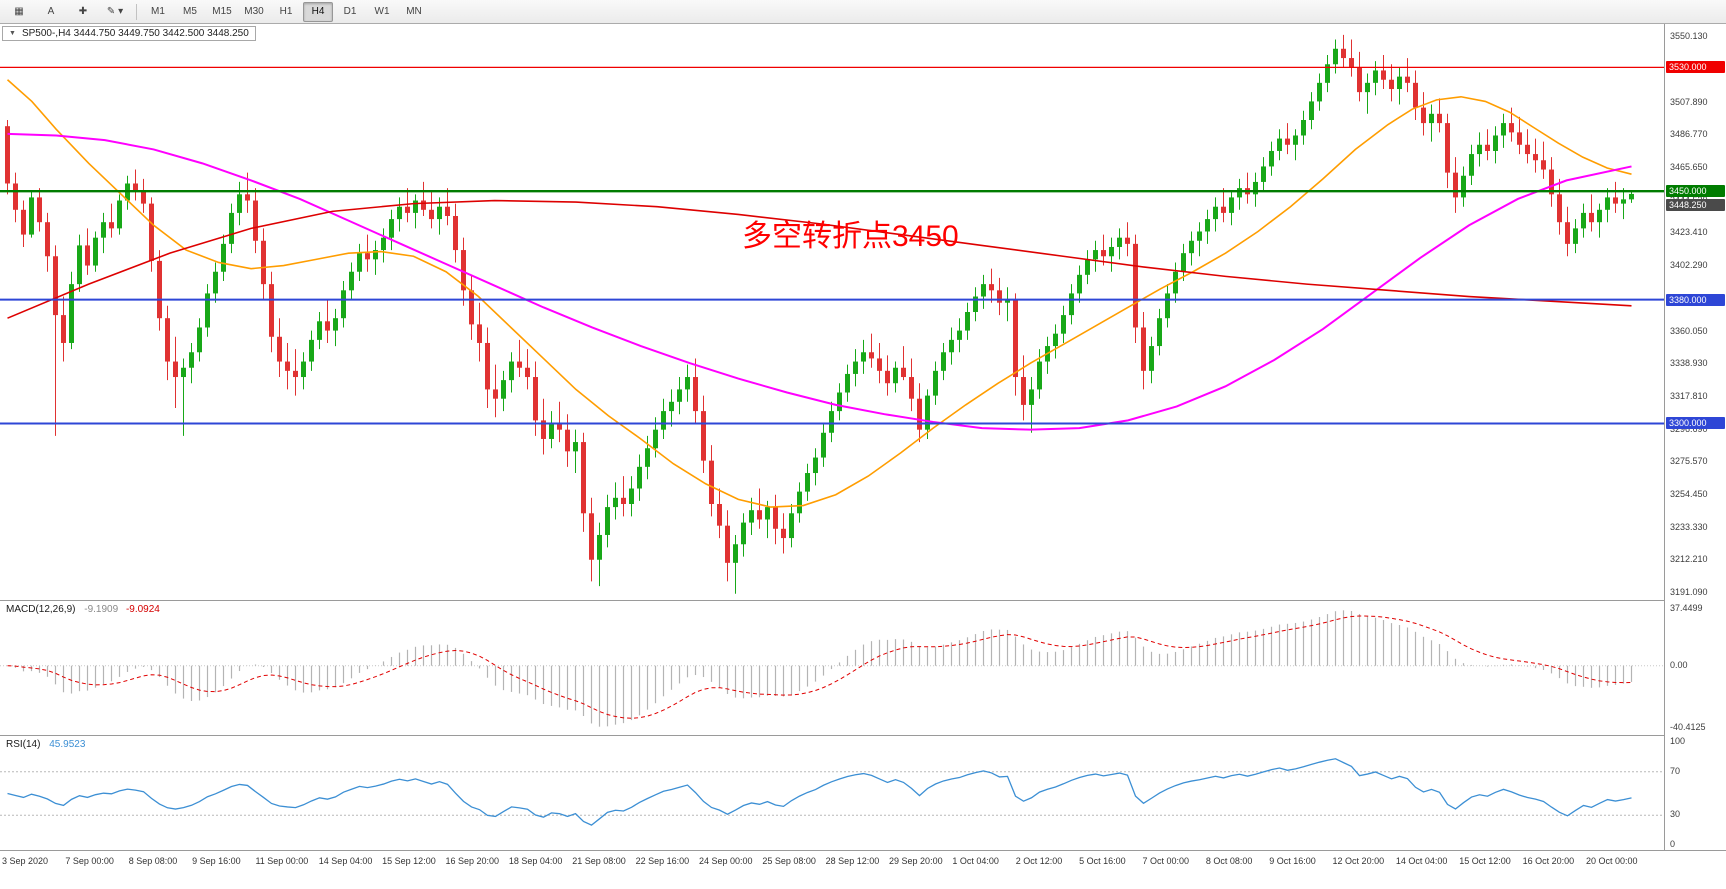  Describe the element at coordinates (1675, 814) in the screenshot. I see `rsi-scale-label: 30` at that location.